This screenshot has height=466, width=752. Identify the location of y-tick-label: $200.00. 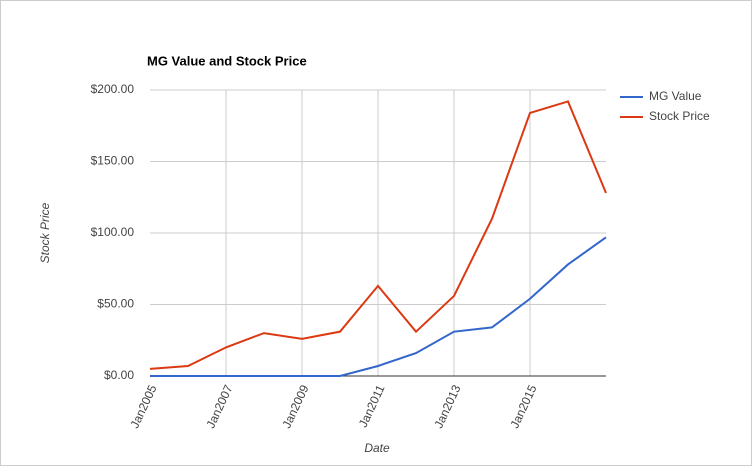
(113, 89).